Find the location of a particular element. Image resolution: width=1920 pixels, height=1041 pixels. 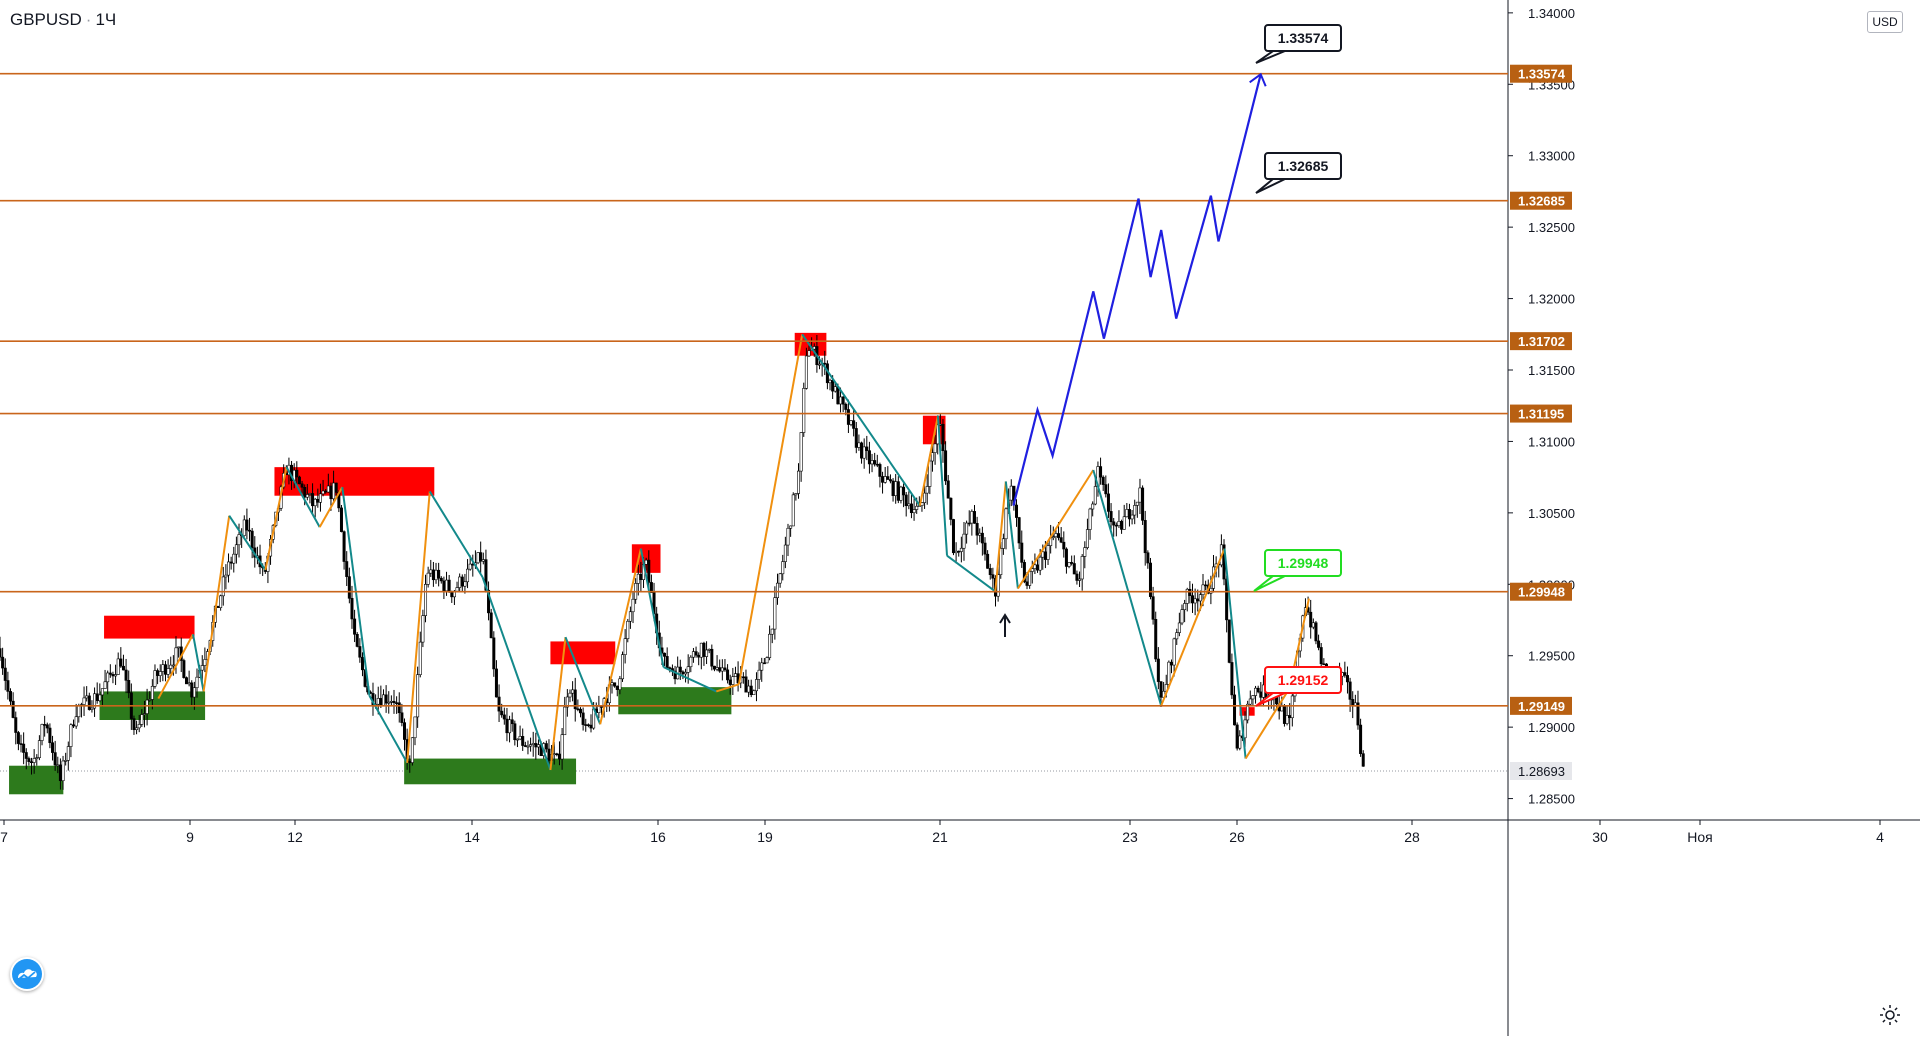

callout-label: 1.32685 is located at coordinates (1303, 166).